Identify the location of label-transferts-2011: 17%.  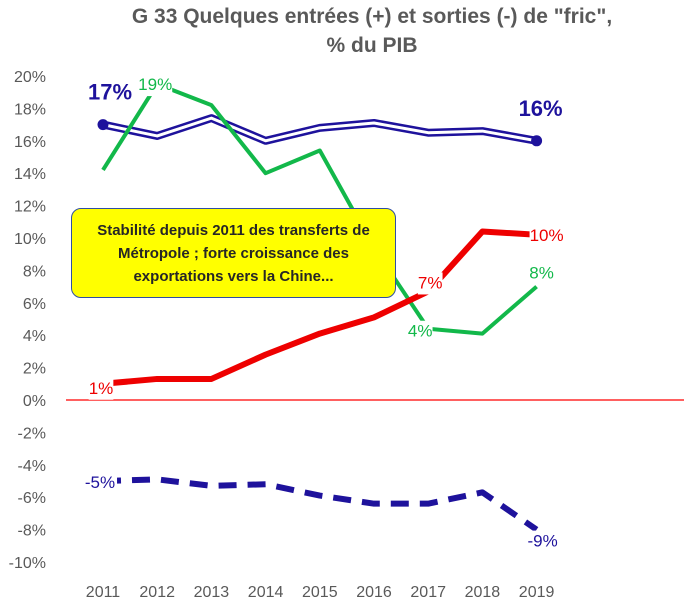
(110, 92).